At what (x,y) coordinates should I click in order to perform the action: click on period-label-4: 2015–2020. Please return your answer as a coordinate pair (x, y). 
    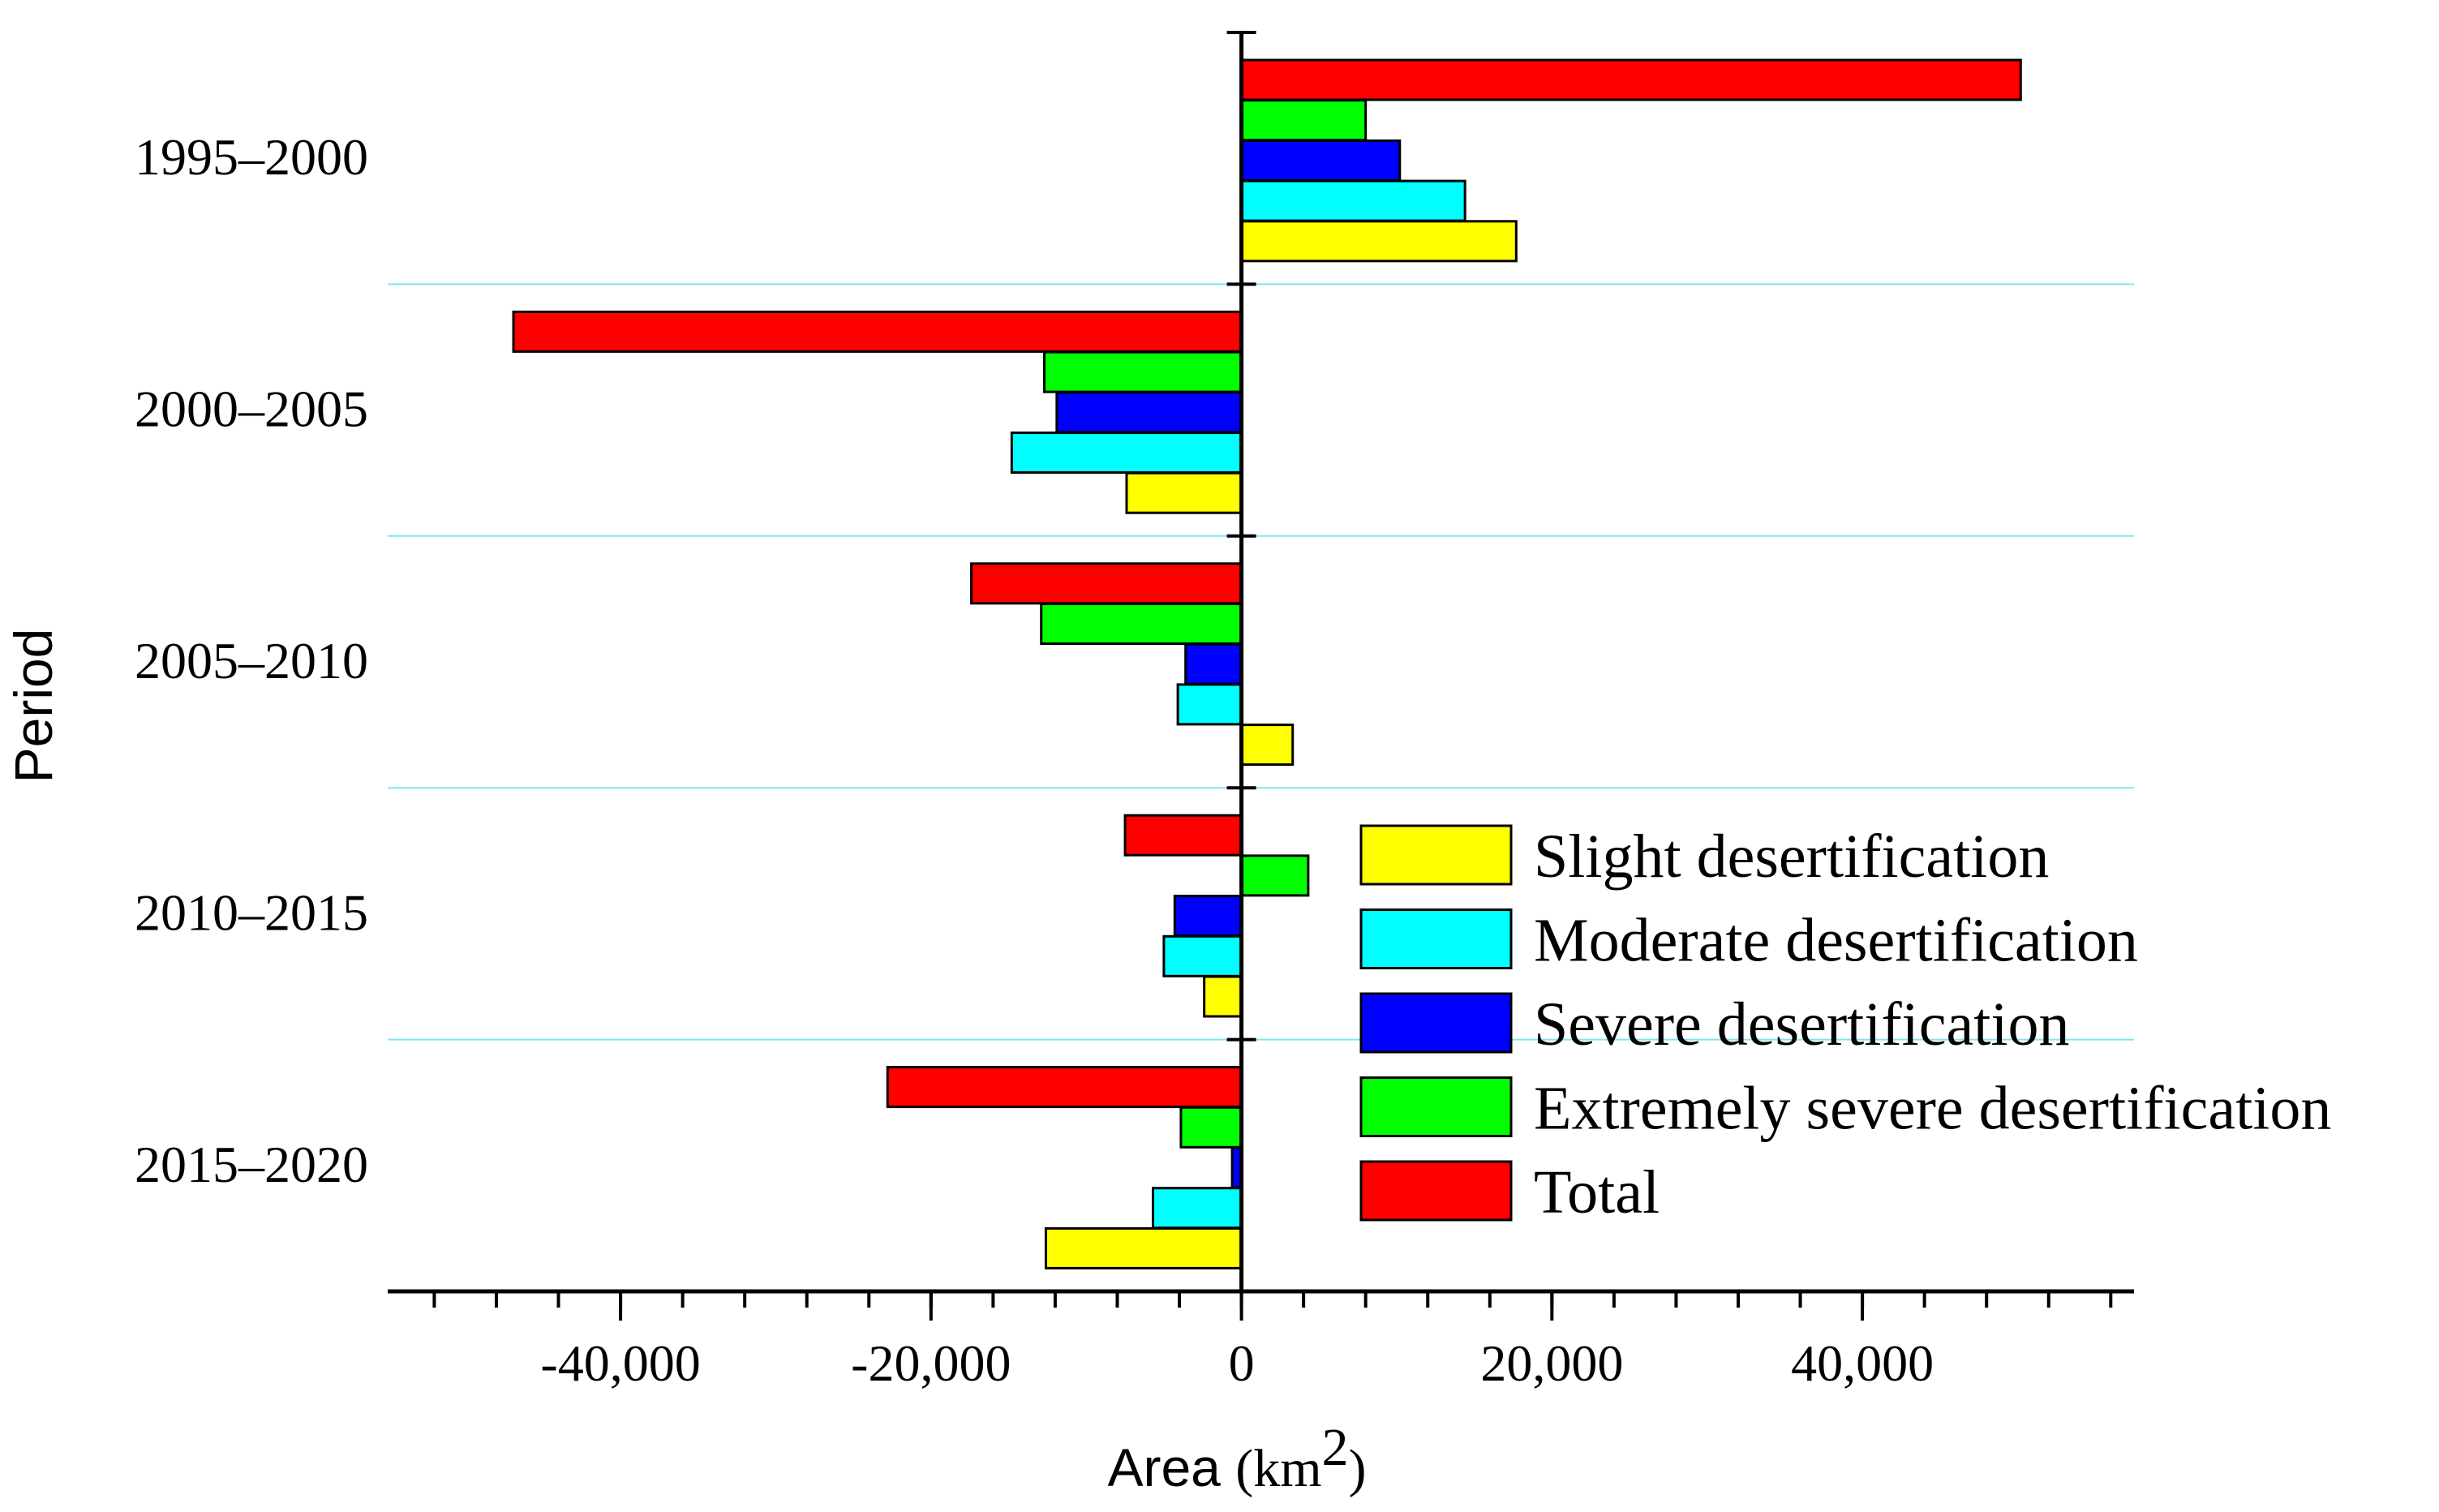
    Looking at the image, I should click on (251, 1164).